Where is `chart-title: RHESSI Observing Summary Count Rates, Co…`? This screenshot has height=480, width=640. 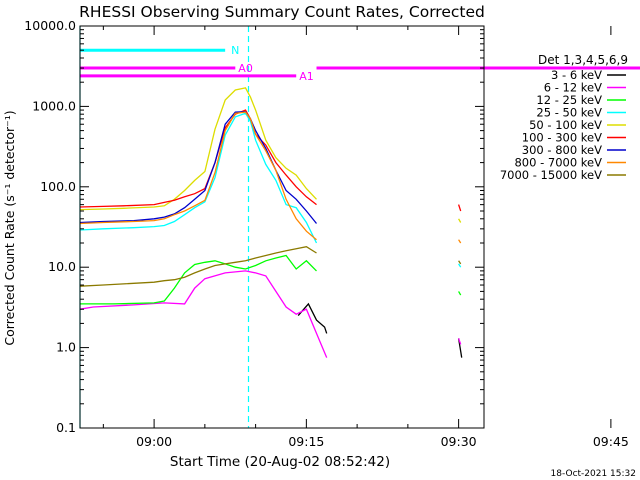
chart-title: RHESSI Observing Summary Count Rates, Co… is located at coordinates (282, 12).